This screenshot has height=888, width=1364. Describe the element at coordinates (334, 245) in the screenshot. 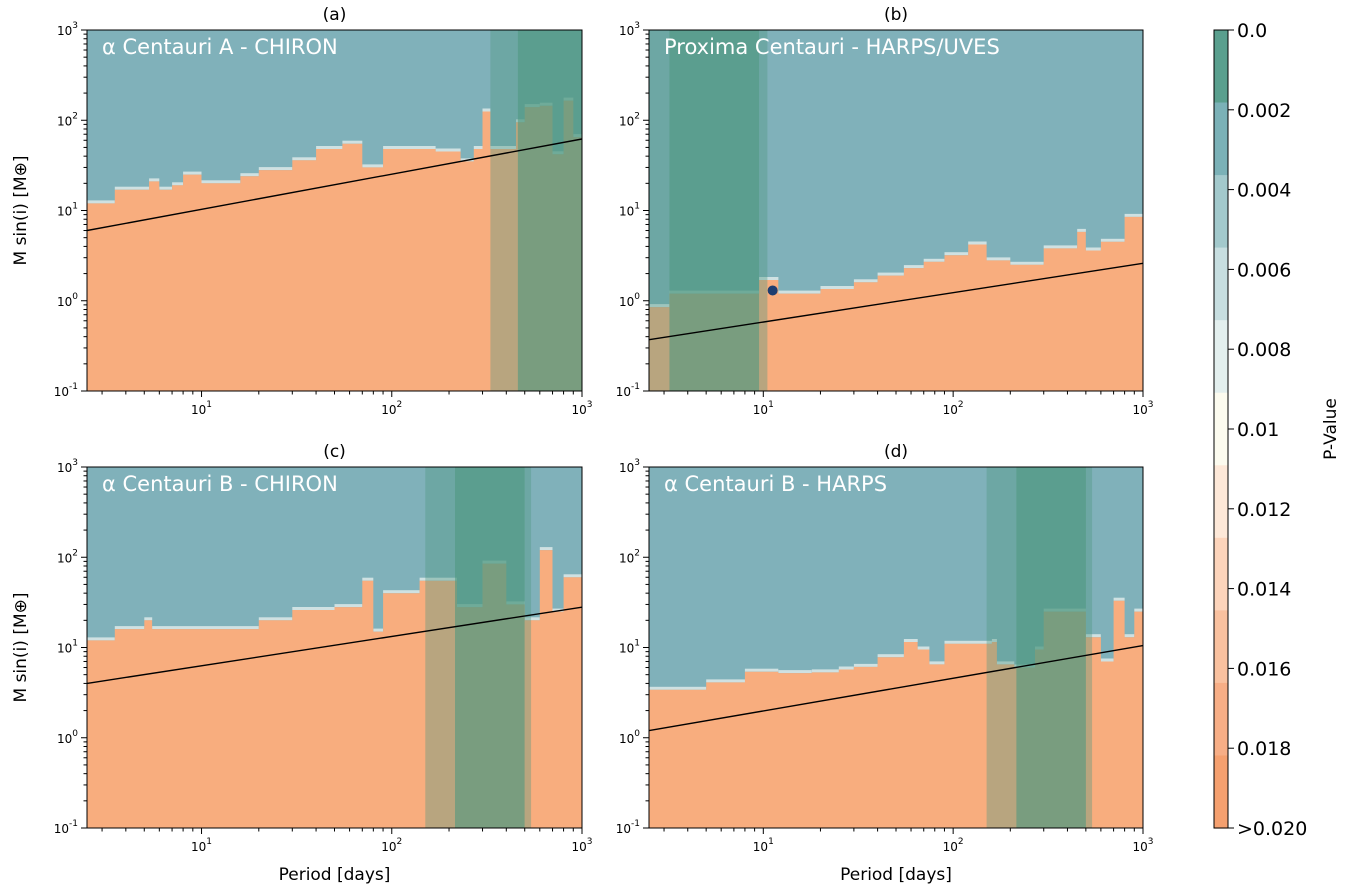

I see `detectable-region` at that location.